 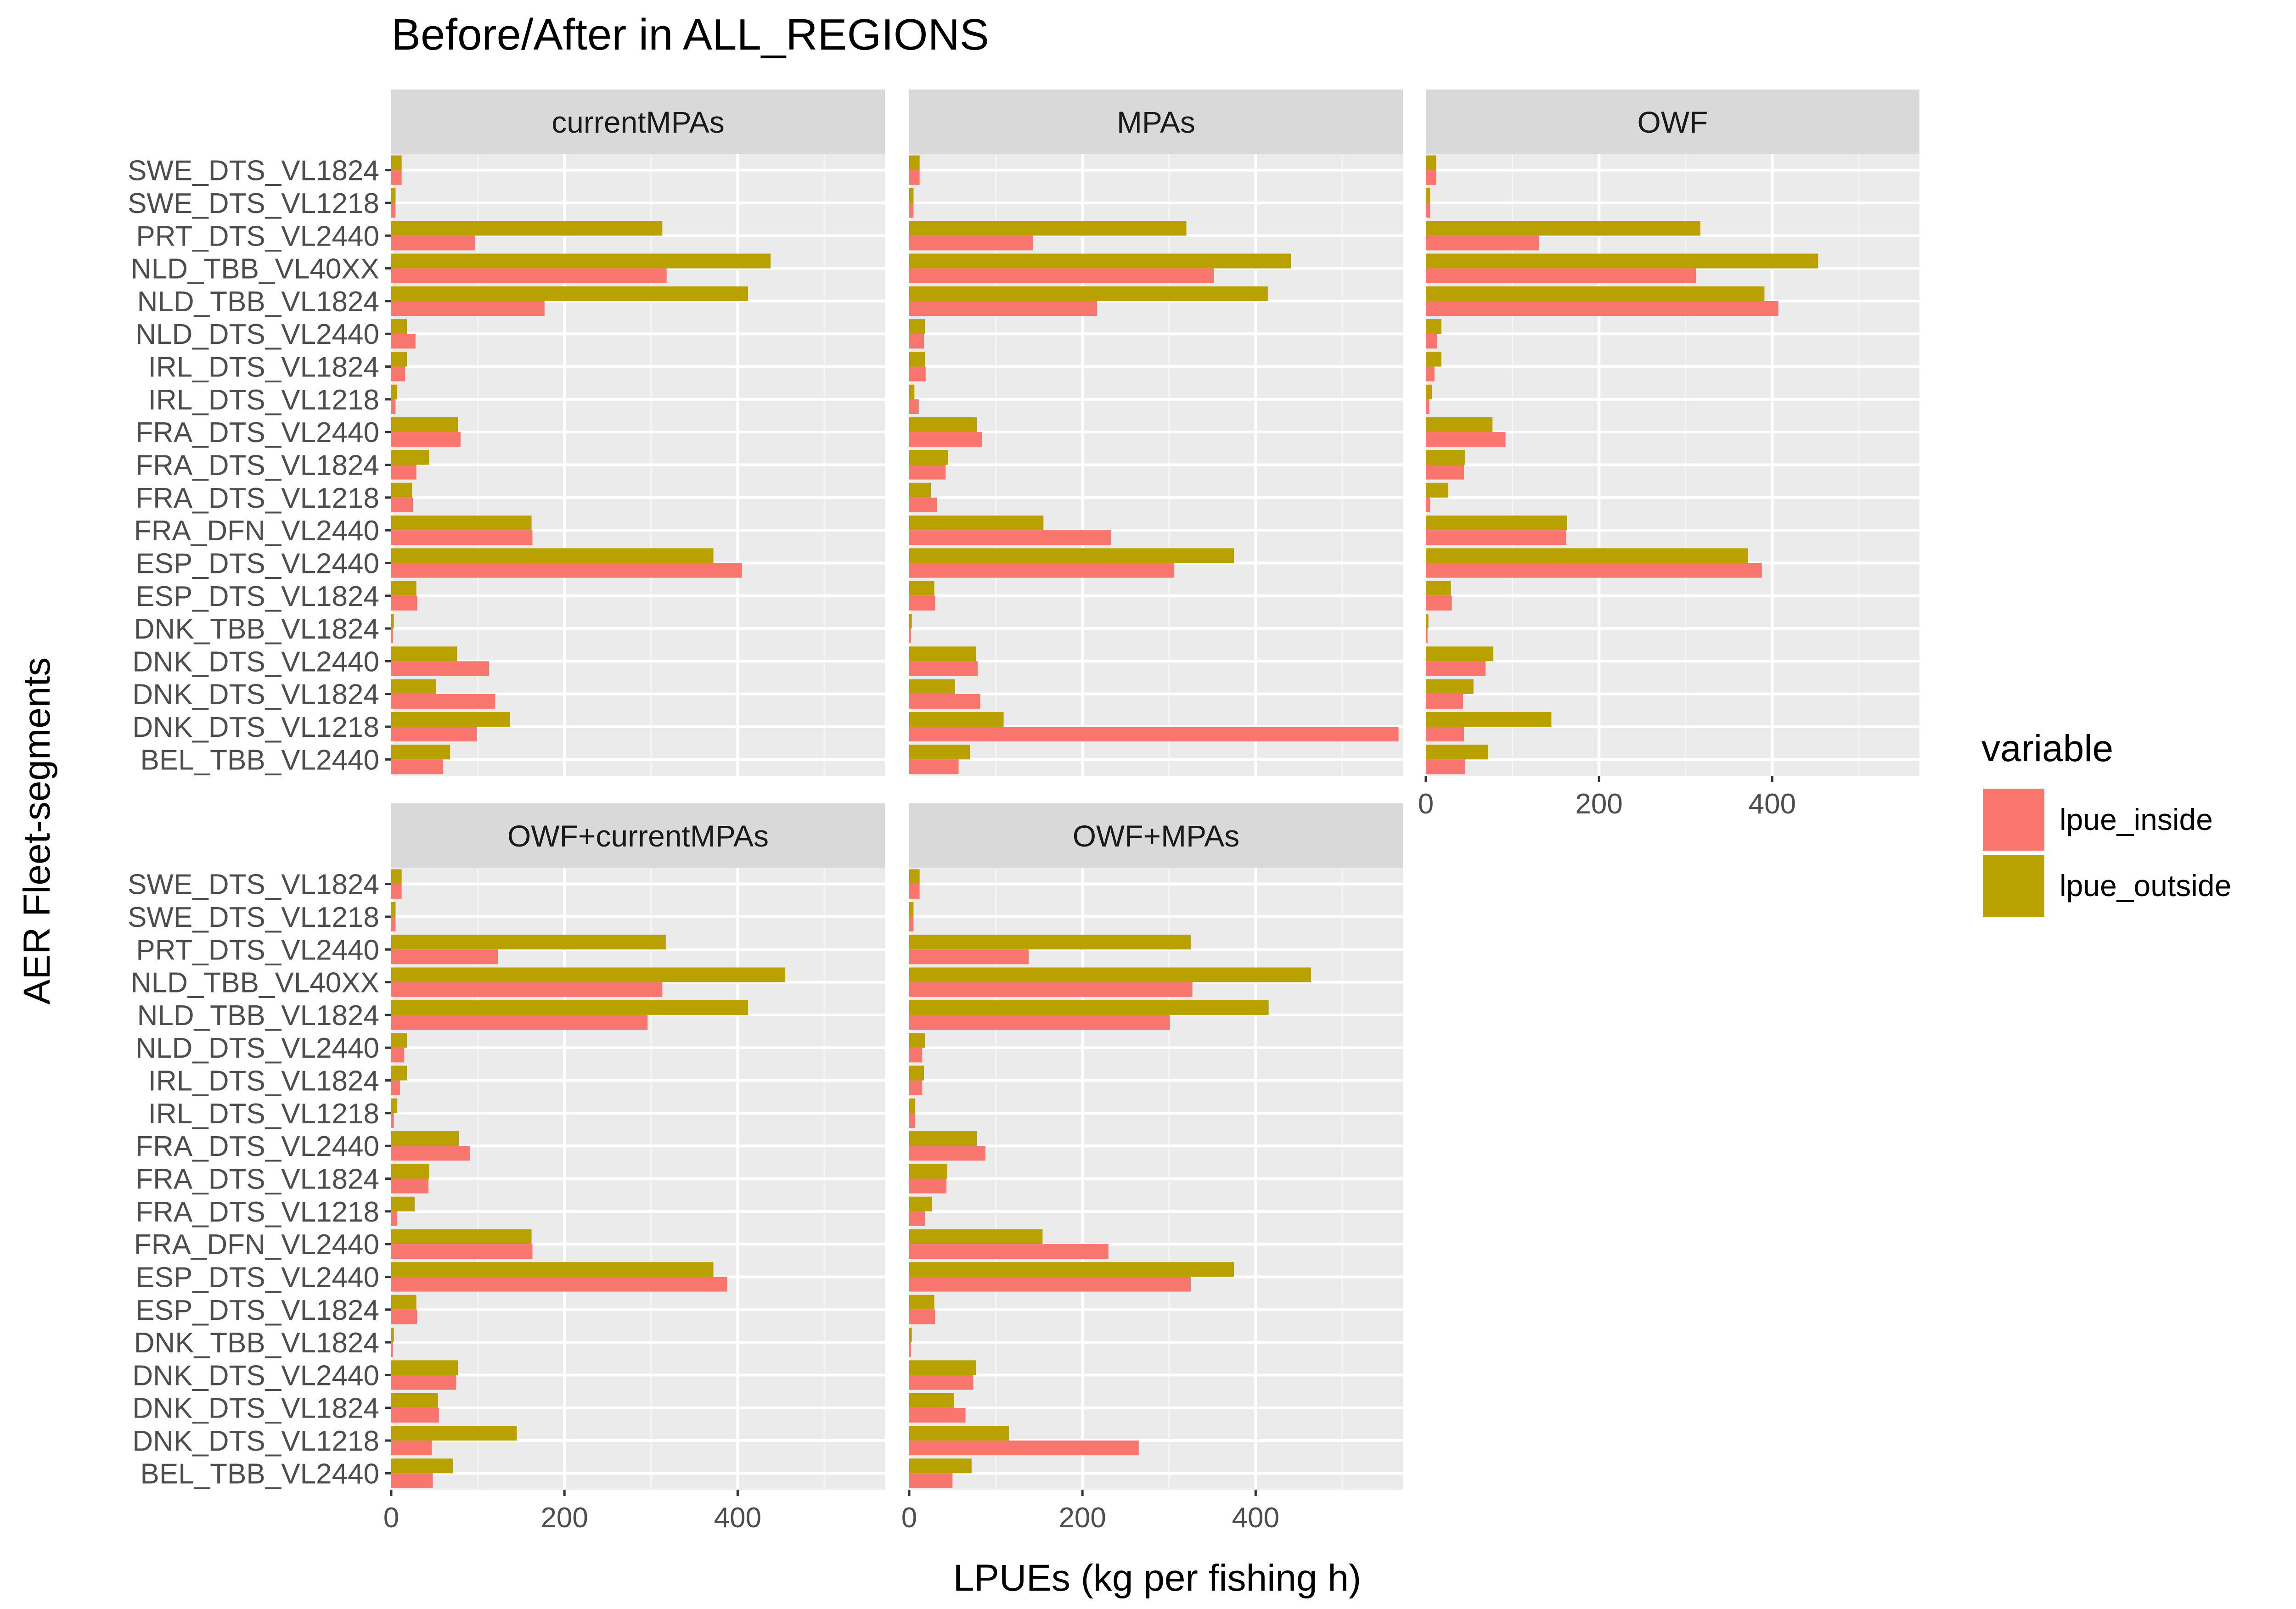 What do you see at coordinates (1152, 1168) in the screenshot?
I see `facet-panel-owf-mpas: OWF+MPAs 0 200 400` at bounding box center [1152, 1168].